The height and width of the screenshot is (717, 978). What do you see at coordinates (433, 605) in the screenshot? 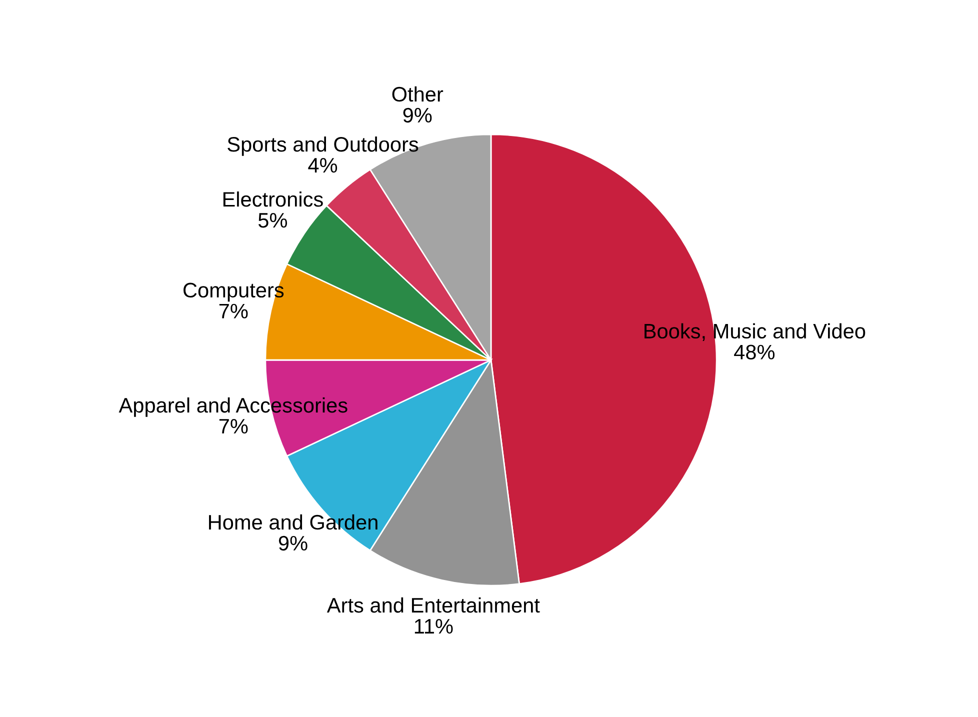
I see `slice-label: Arts and Entertainment` at bounding box center [433, 605].